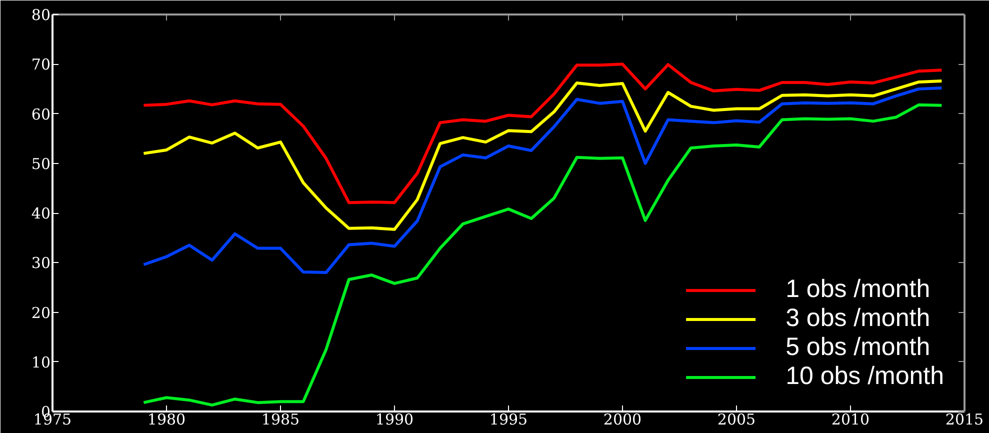  What do you see at coordinates (865, 376) in the screenshot?
I see `legend-label: 10 obs /month` at bounding box center [865, 376].